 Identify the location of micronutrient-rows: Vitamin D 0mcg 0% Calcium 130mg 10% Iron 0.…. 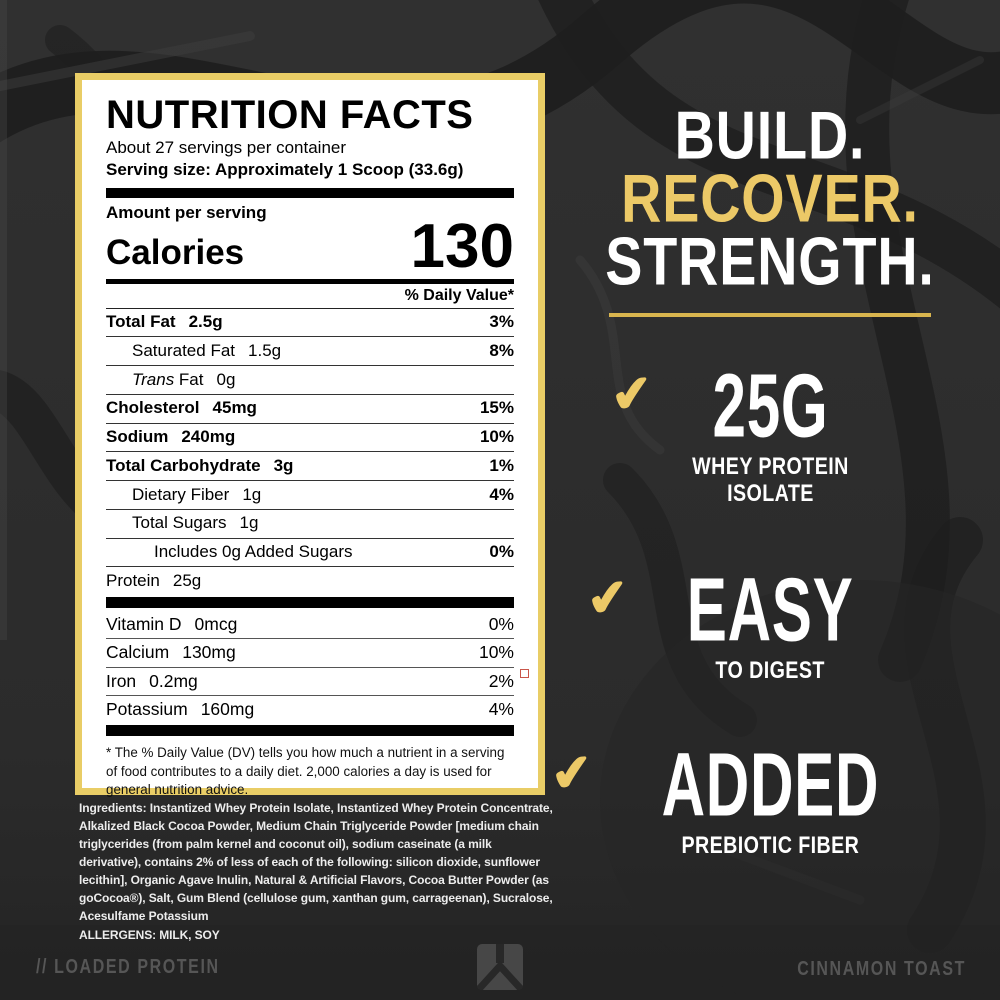
(310, 667).